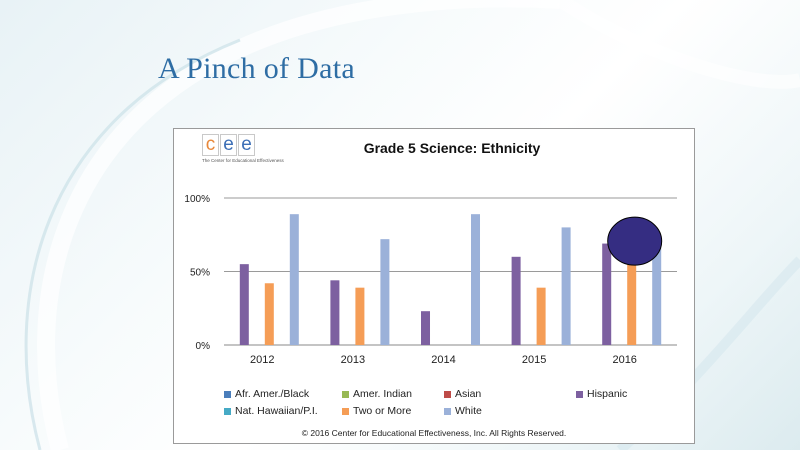 The image size is (800, 450). I want to click on bar-white-2014, so click(476, 279).